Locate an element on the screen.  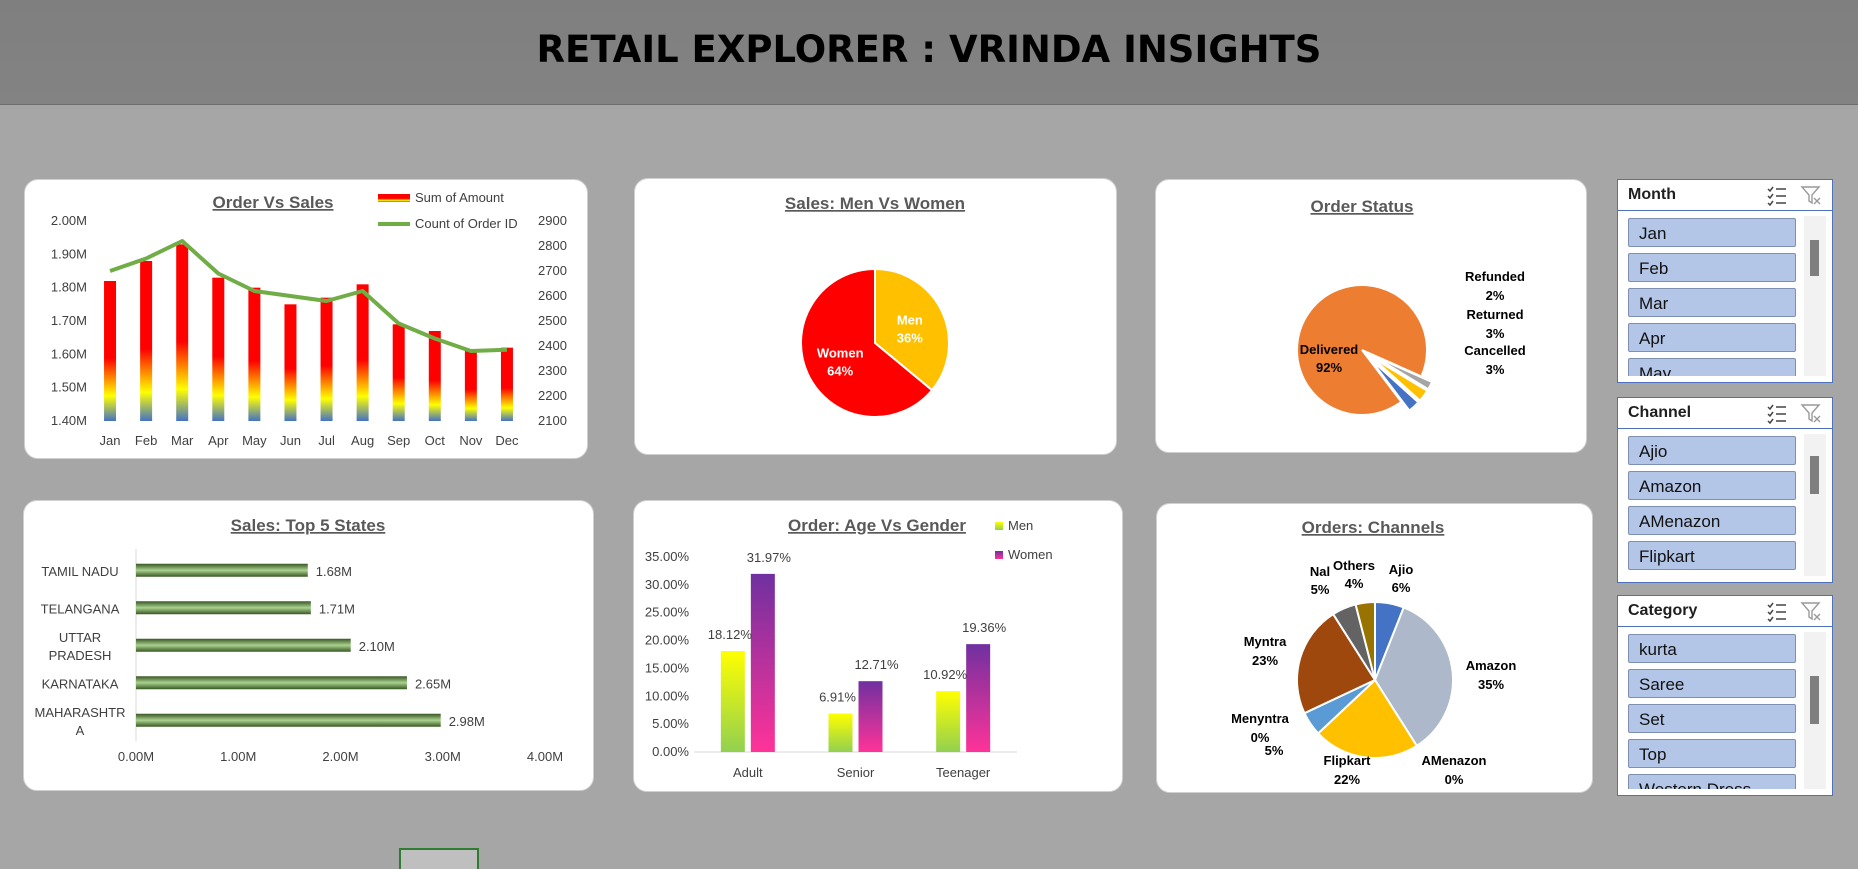
bar-amount-apr is located at coordinates (218, 349).